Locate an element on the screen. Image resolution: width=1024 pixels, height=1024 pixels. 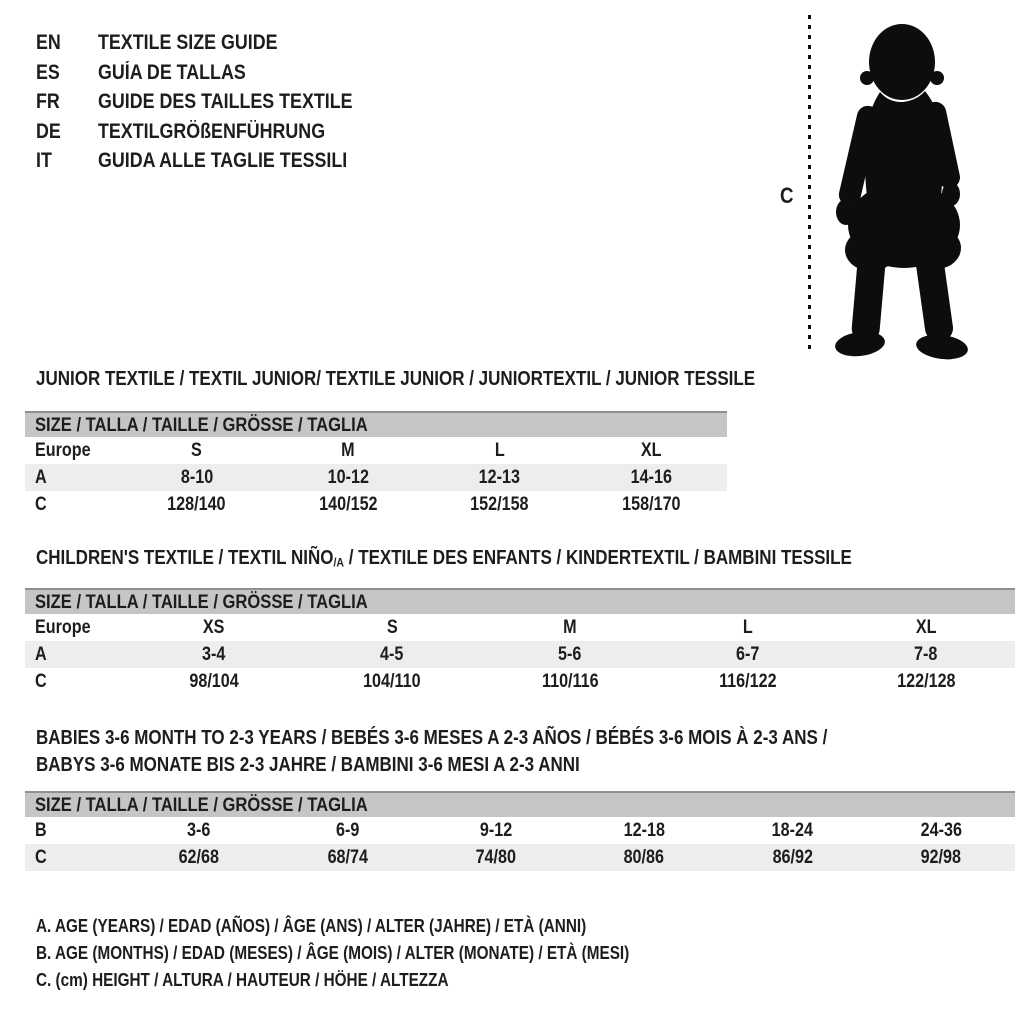
size-cell: L is located at coordinates (748, 628).